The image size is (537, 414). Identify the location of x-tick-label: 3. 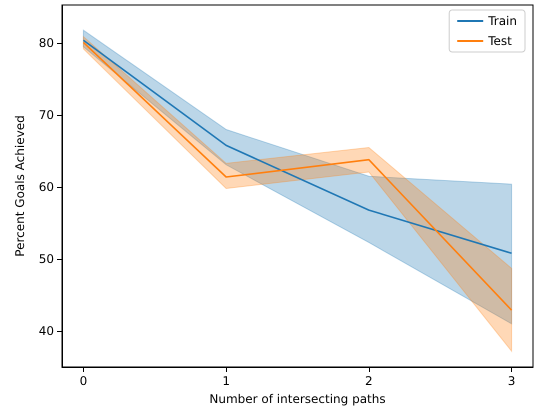
(512, 381).